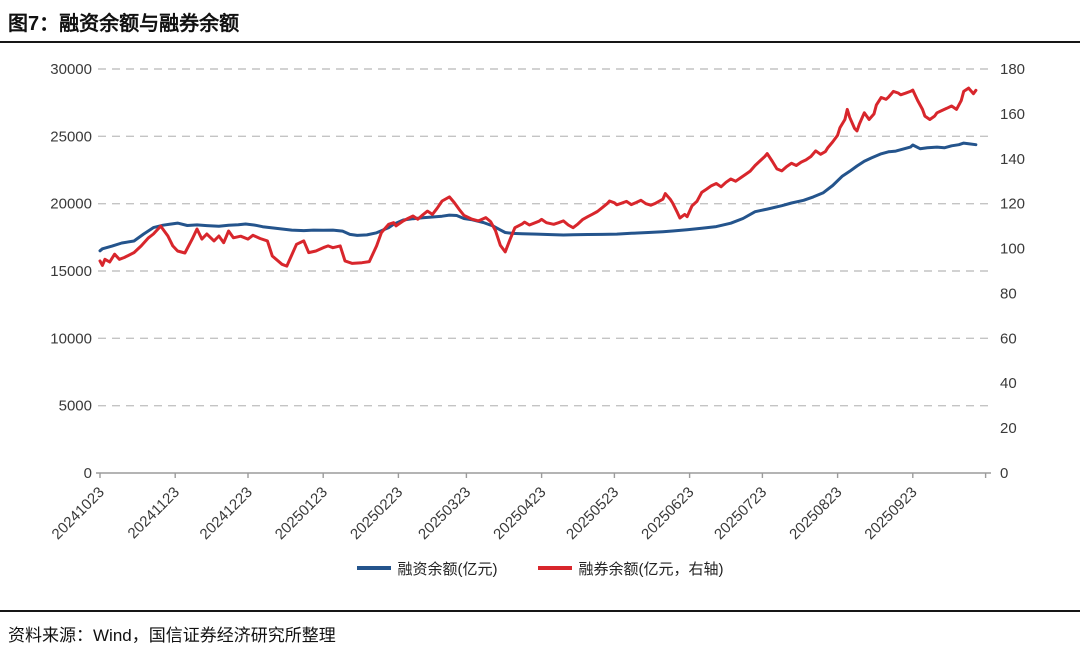 The width and height of the screenshot is (1080, 650). I want to click on financing-line-swatch, so click(373, 568).